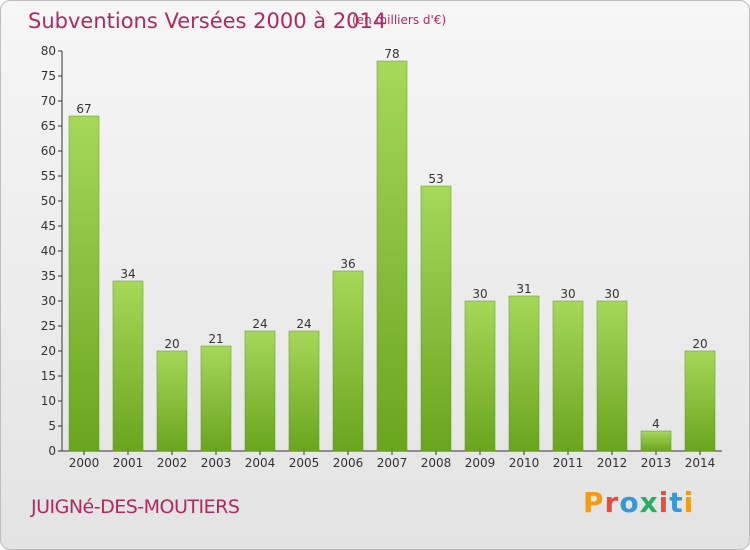 The height and width of the screenshot is (550, 750). I want to click on x-tick-label: 2013, so click(656, 463).